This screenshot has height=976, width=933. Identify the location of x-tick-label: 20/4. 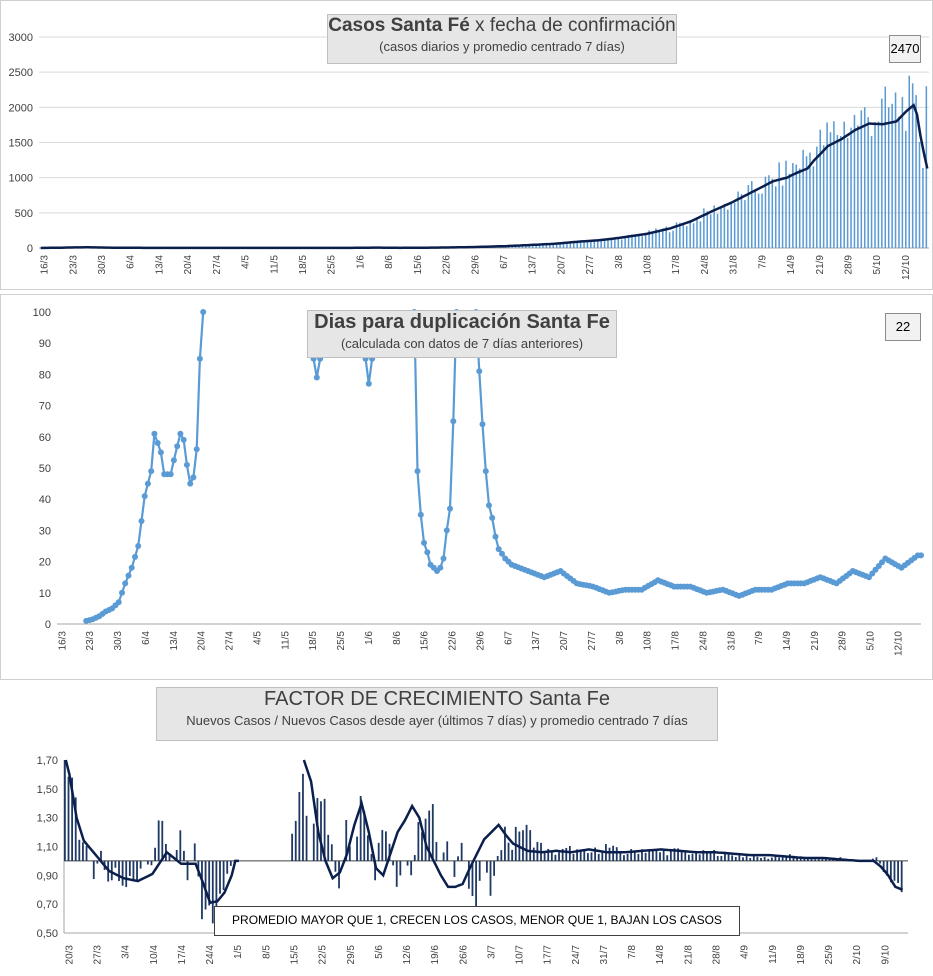
(188, 265).